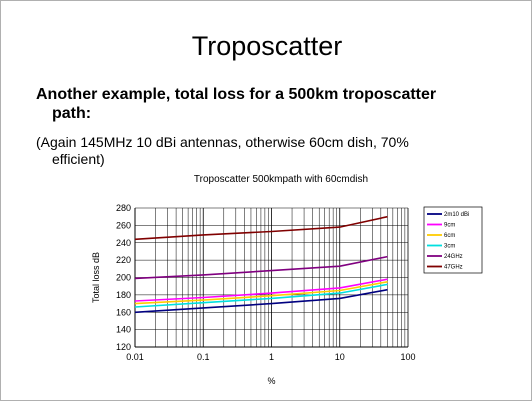  Describe the element at coordinates (456, 215) in the screenshot. I see `legend-label: 2m10 dBi` at that location.